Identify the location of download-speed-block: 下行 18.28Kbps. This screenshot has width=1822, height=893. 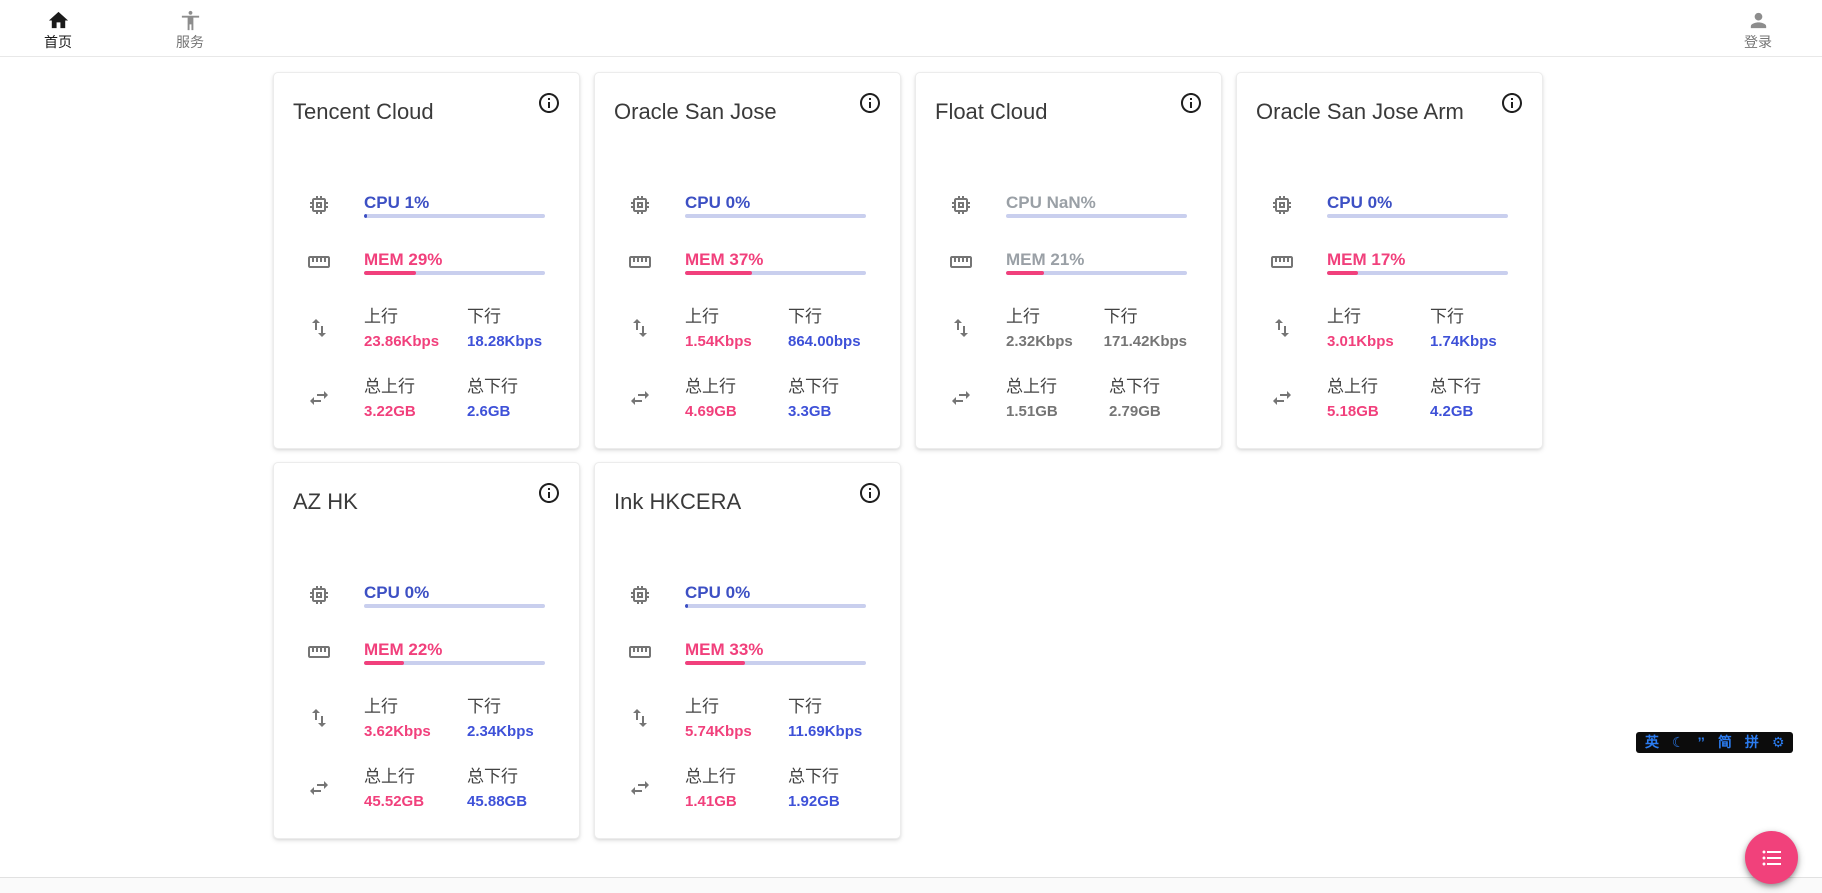
(506, 328).